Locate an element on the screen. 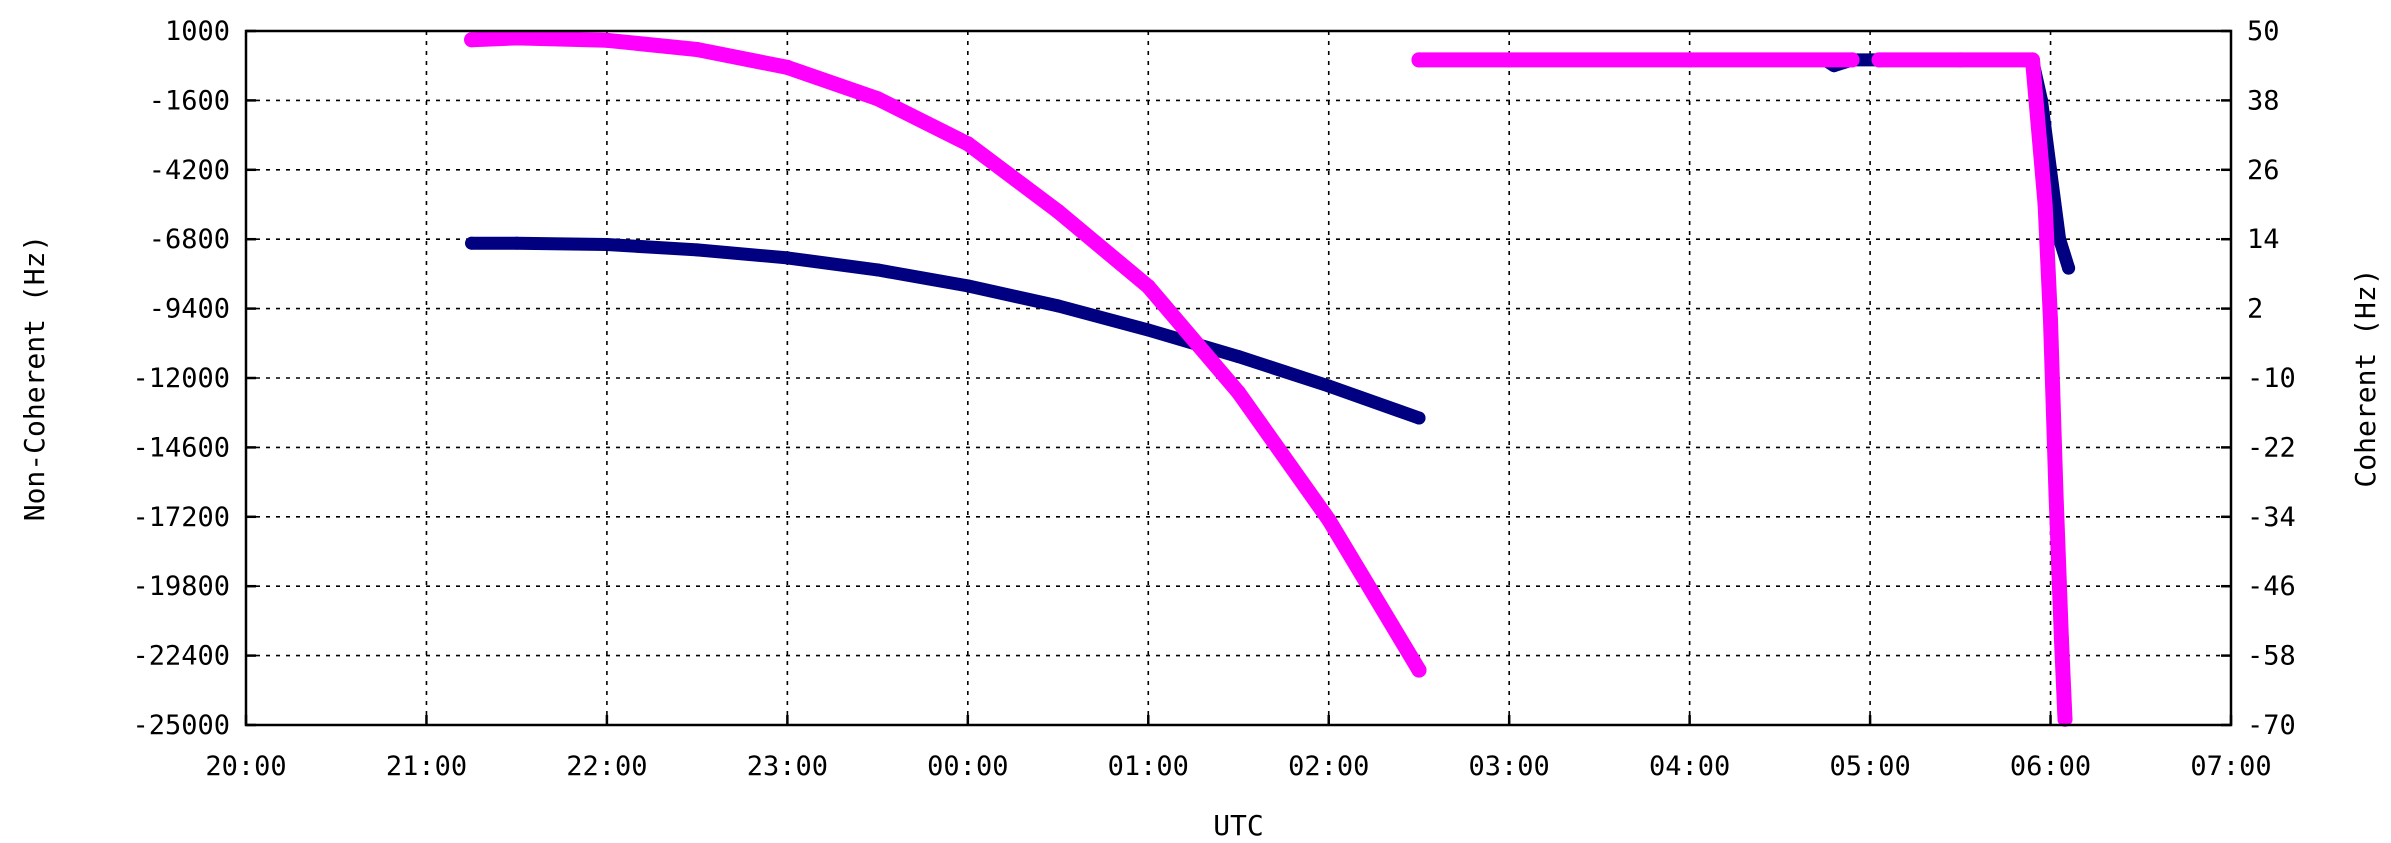 The width and height of the screenshot is (2391, 843). y-right-tick-label: 38 is located at coordinates (2263, 100).